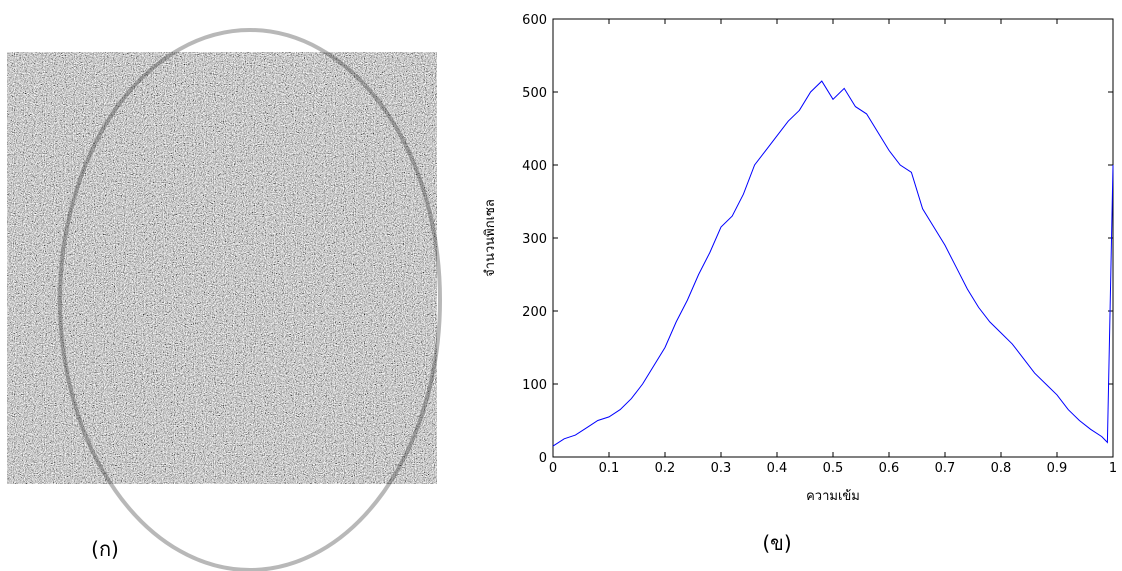 The height and width of the screenshot is (571, 1122). I want to click on x-tick-label: 0.7, so click(945, 468).